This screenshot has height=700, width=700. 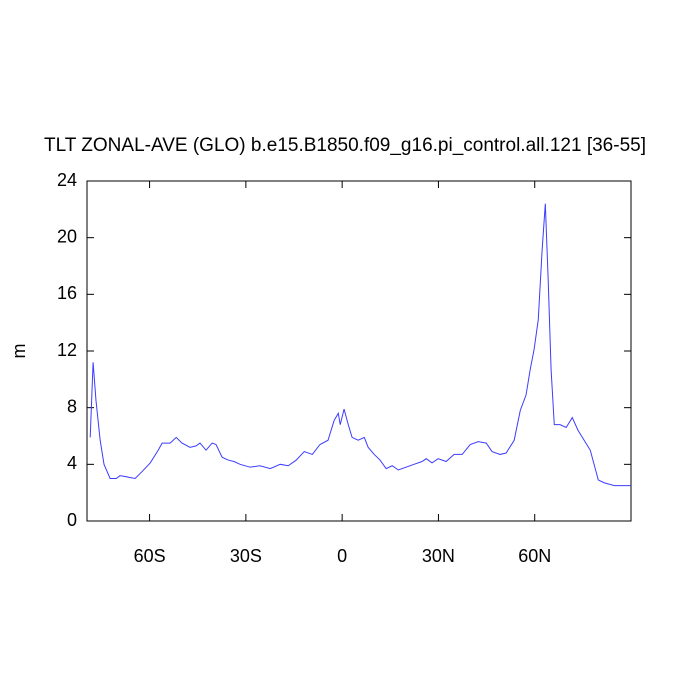 I want to click on y-tick-label: 4, so click(x=72, y=463).